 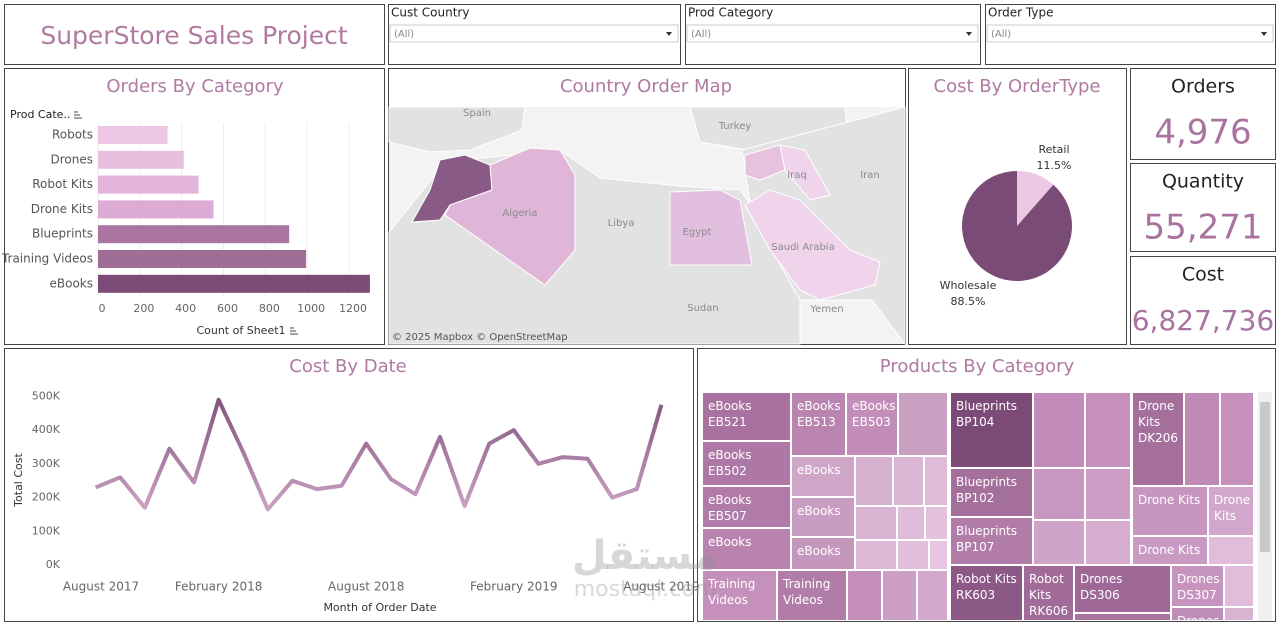 I want to click on map-label: Sudan, so click(x=703, y=308).